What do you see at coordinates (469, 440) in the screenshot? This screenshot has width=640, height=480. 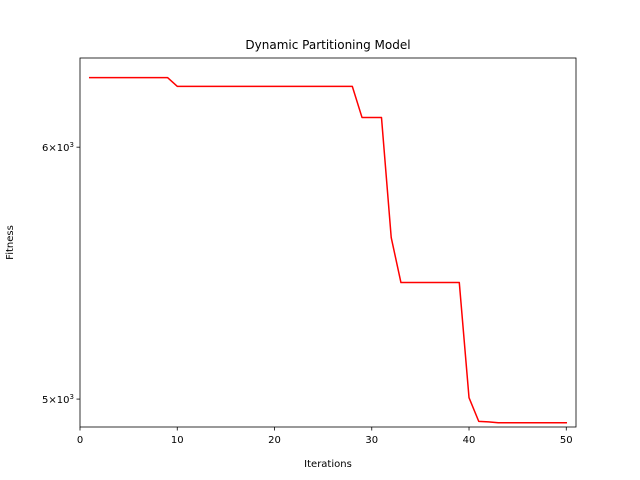 I see `x-tick-label: 40` at bounding box center [469, 440].